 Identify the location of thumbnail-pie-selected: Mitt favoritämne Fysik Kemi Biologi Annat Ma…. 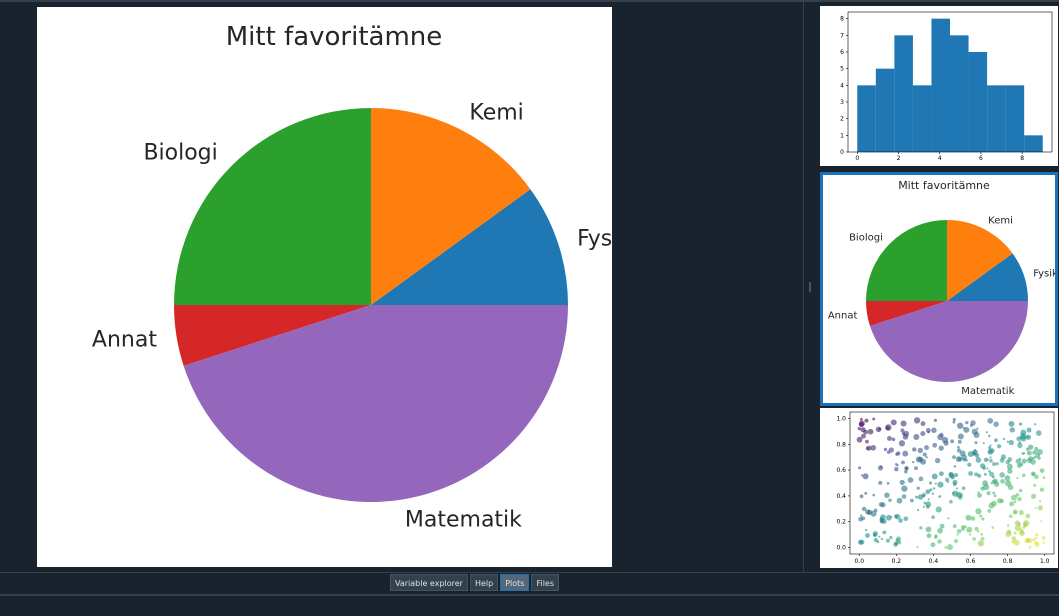
(939, 289).